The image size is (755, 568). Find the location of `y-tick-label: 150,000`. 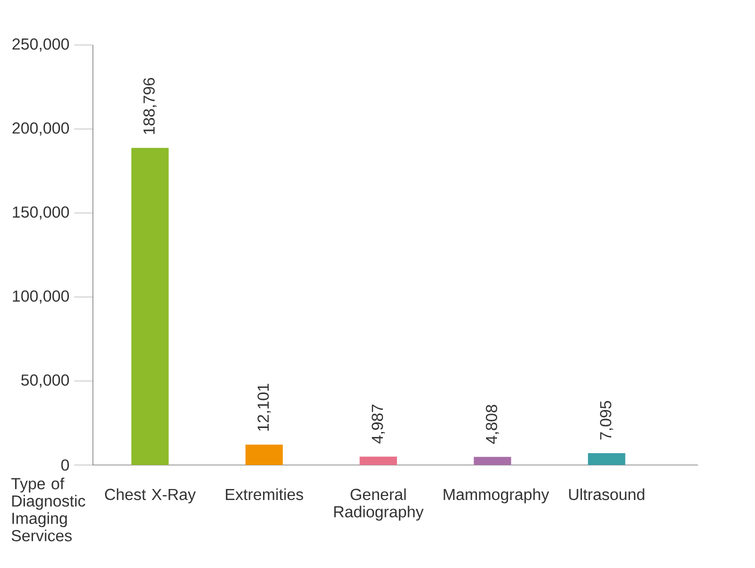

y-tick-label: 150,000 is located at coordinates (40, 213).